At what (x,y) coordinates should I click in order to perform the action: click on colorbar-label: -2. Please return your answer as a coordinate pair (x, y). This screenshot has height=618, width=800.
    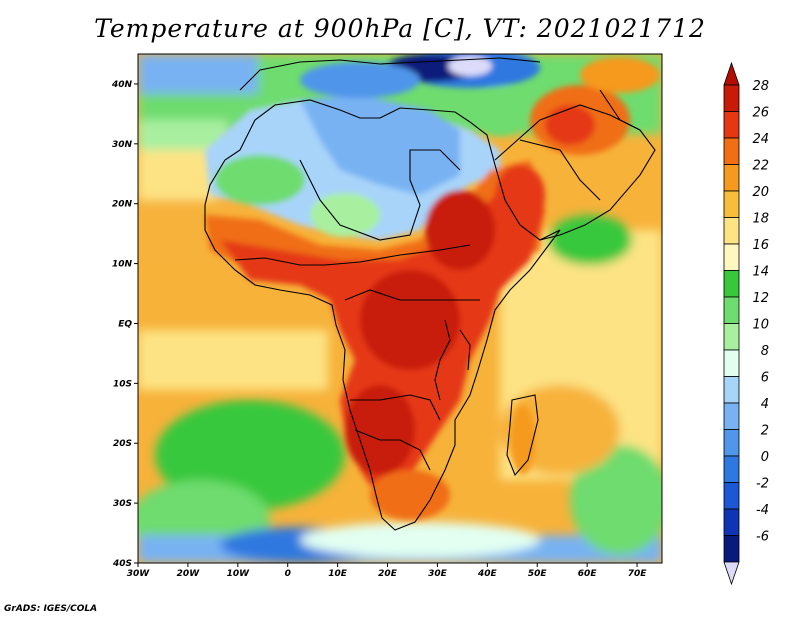
    Looking at the image, I should click on (762, 484).